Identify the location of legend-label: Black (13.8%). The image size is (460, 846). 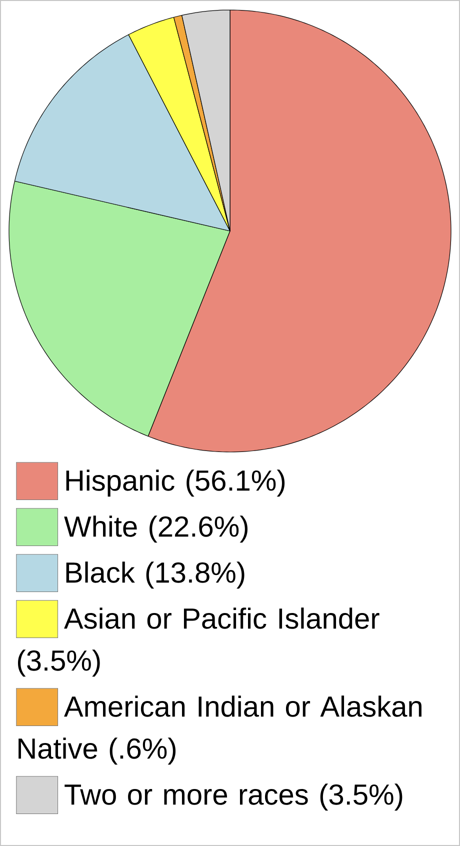
(155, 575).